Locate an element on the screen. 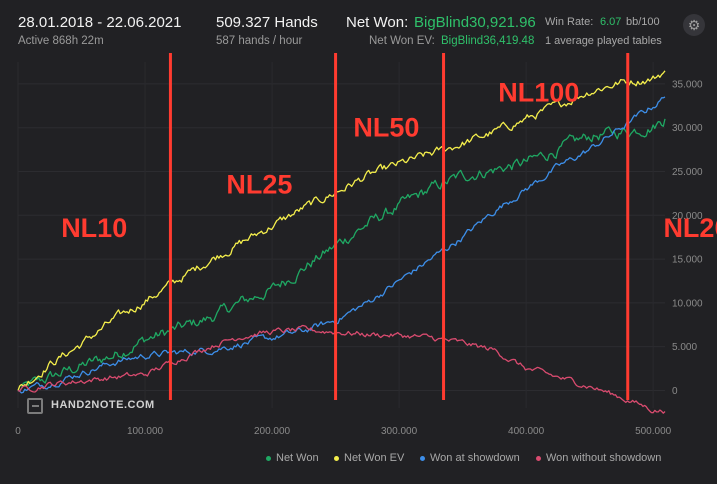 This screenshot has width=717, height=484. legend-net-won: Net Won is located at coordinates (292, 458).